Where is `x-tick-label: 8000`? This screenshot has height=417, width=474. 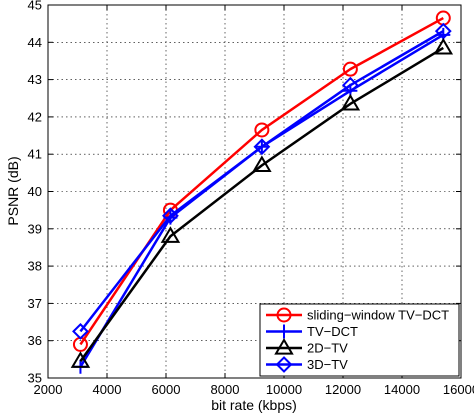 x-tick-label: 8000 is located at coordinates (225, 389).